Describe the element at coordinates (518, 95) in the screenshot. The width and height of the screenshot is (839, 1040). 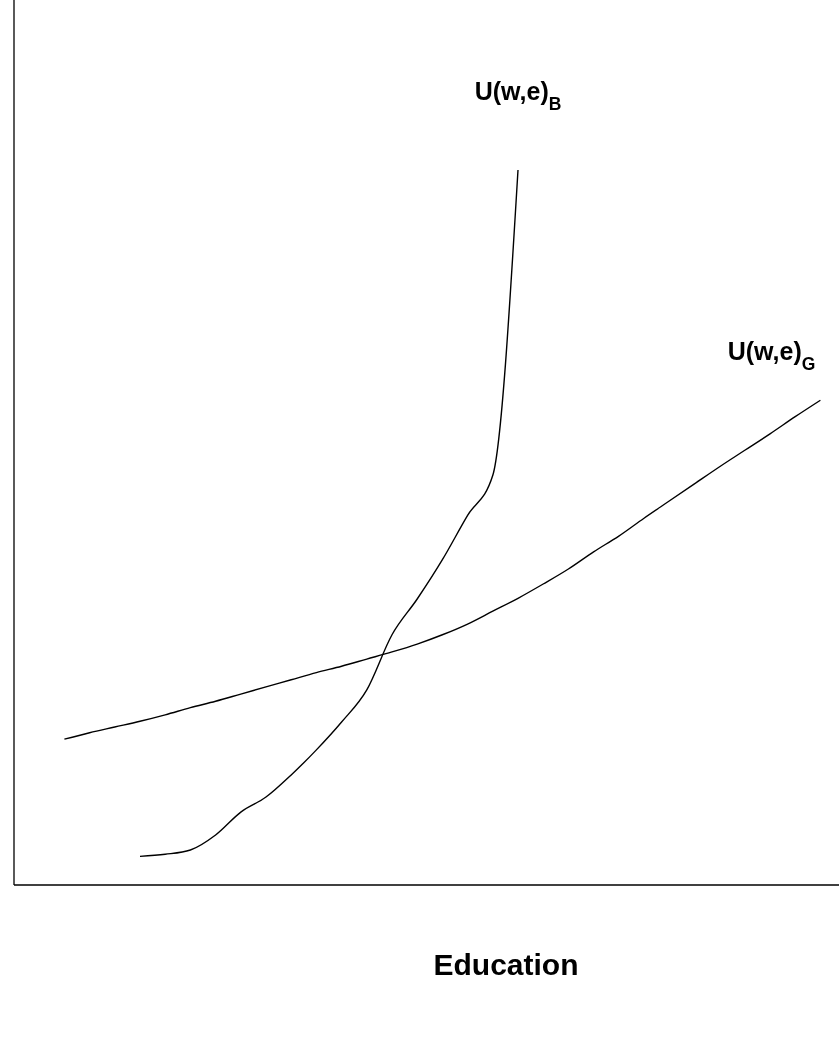
I see `text: U(w,e)$_{B}$` at that location.